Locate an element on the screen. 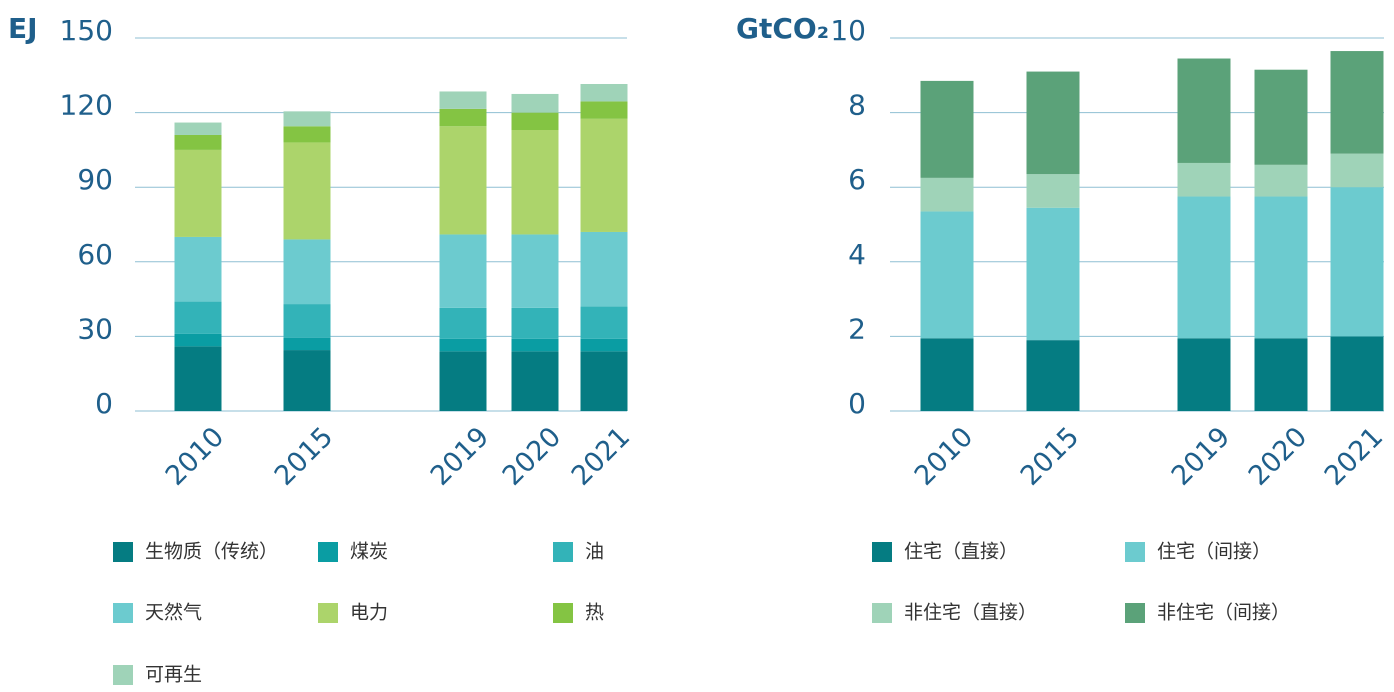  y-tick-label: 120 is located at coordinates (86, 105).